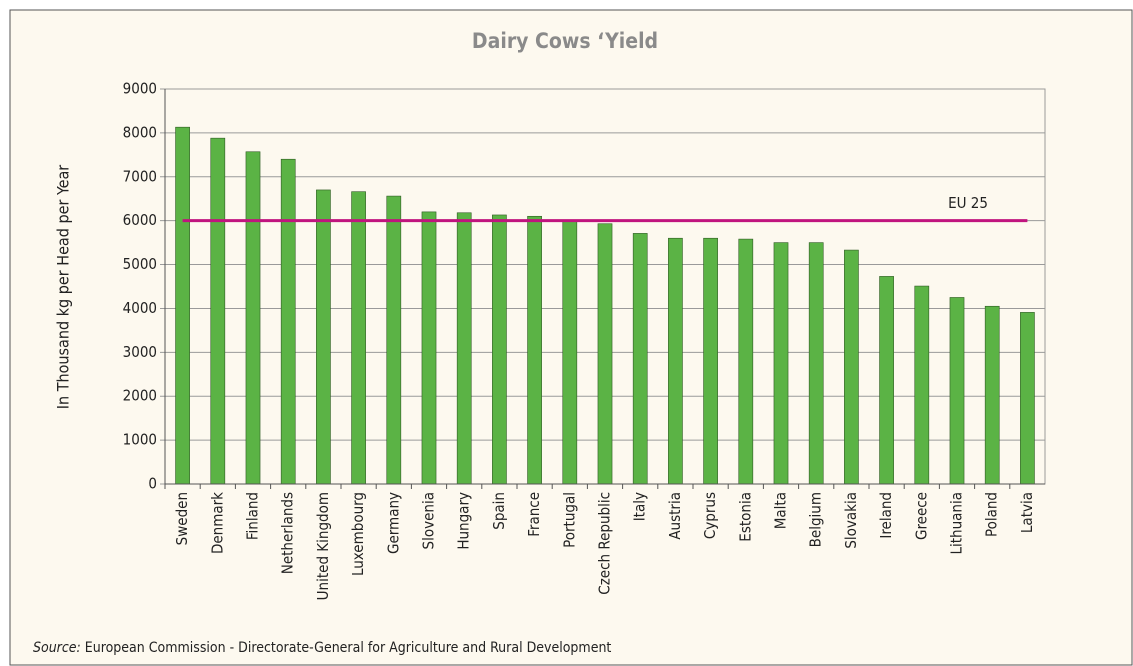 Image resolution: width=1133 pixels, height=666 pixels. What do you see at coordinates (710, 515) in the screenshot?
I see `x-tick-label: Cyprus` at bounding box center [710, 515].